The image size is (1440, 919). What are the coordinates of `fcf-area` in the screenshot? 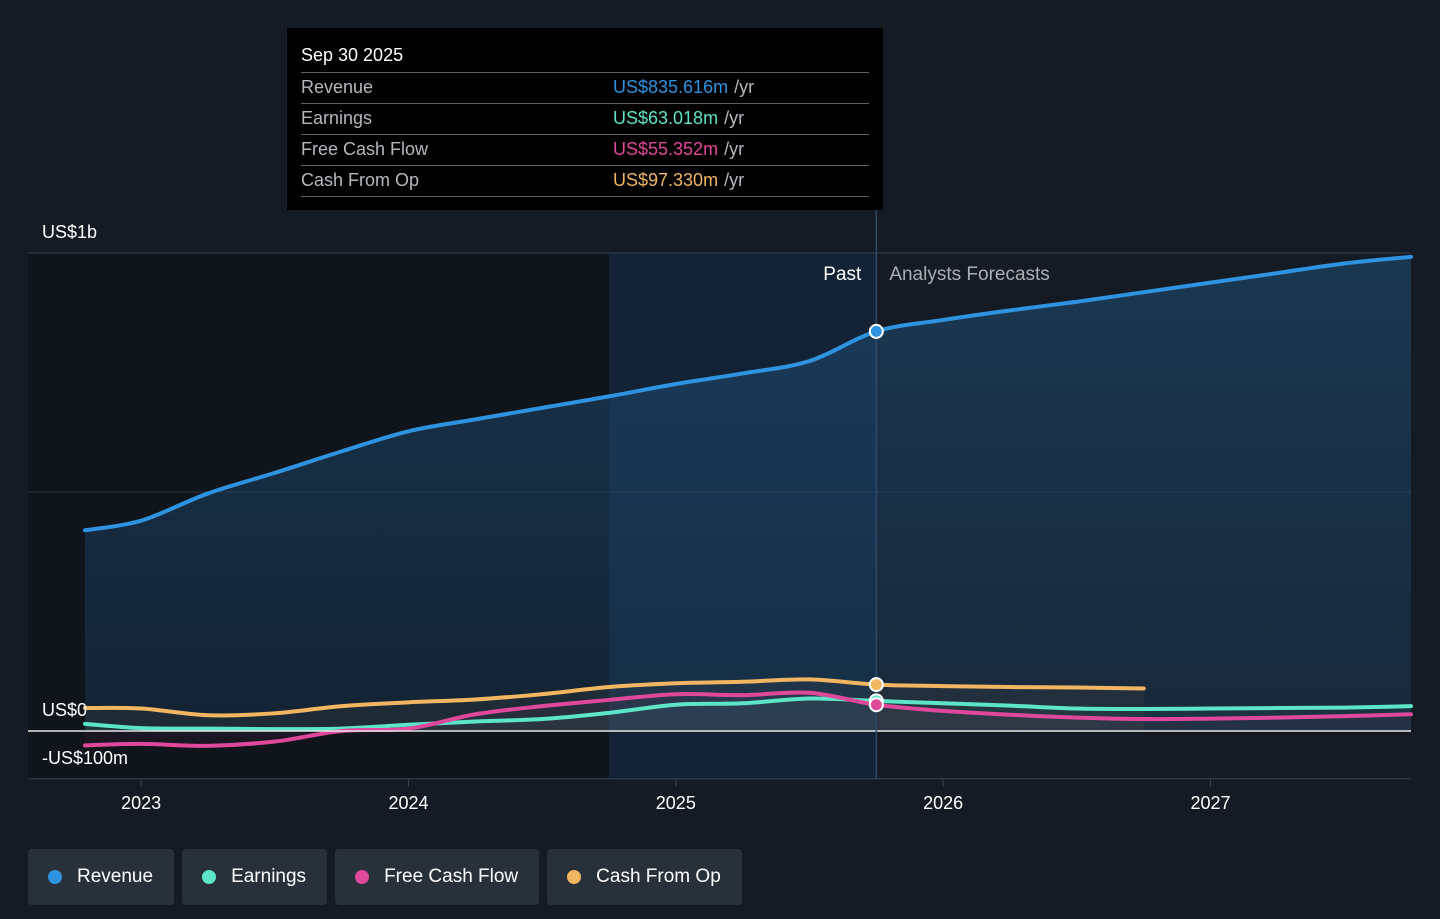 It's located at (748, 719).